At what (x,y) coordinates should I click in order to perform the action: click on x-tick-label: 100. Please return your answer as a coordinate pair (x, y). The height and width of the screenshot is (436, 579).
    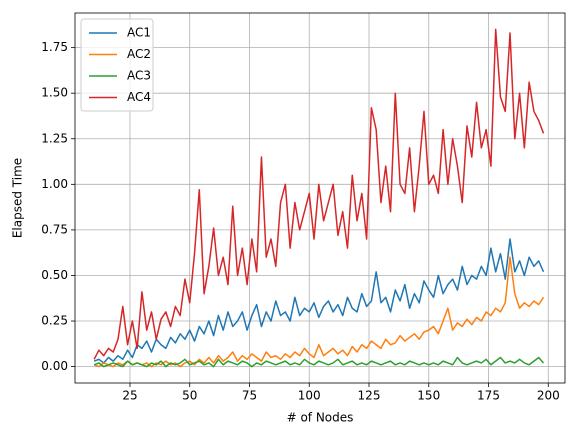
    Looking at the image, I should click on (309, 396).